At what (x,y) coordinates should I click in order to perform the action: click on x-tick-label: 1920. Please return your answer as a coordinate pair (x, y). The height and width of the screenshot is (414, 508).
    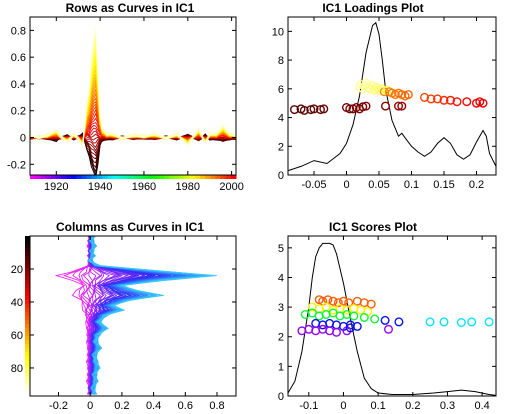
    Looking at the image, I should click on (56, 187).